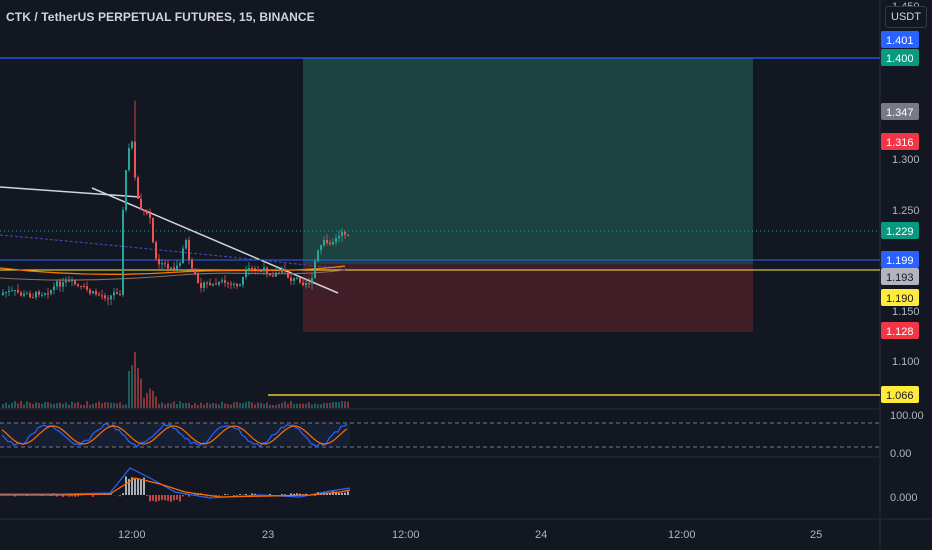 Image resolution: width=932 pixels, height=550 pixels. I want to click on price-badge: 1.229, so click(900, 230).